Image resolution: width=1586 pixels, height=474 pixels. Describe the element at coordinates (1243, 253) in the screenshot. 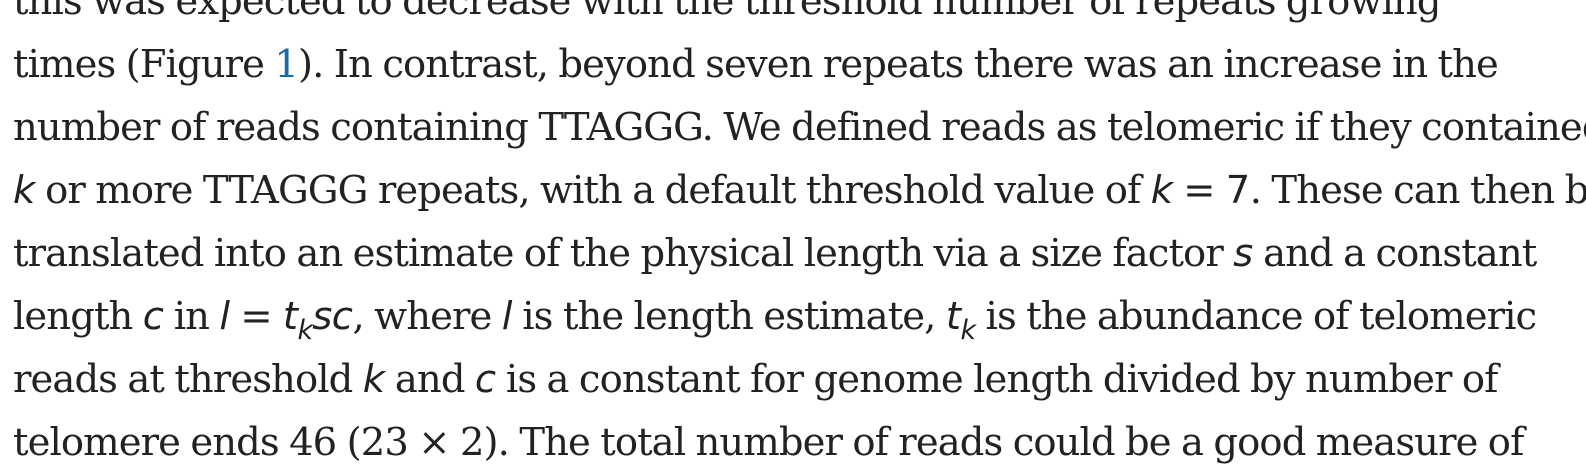

I see `math-variable-s: s` at that location.